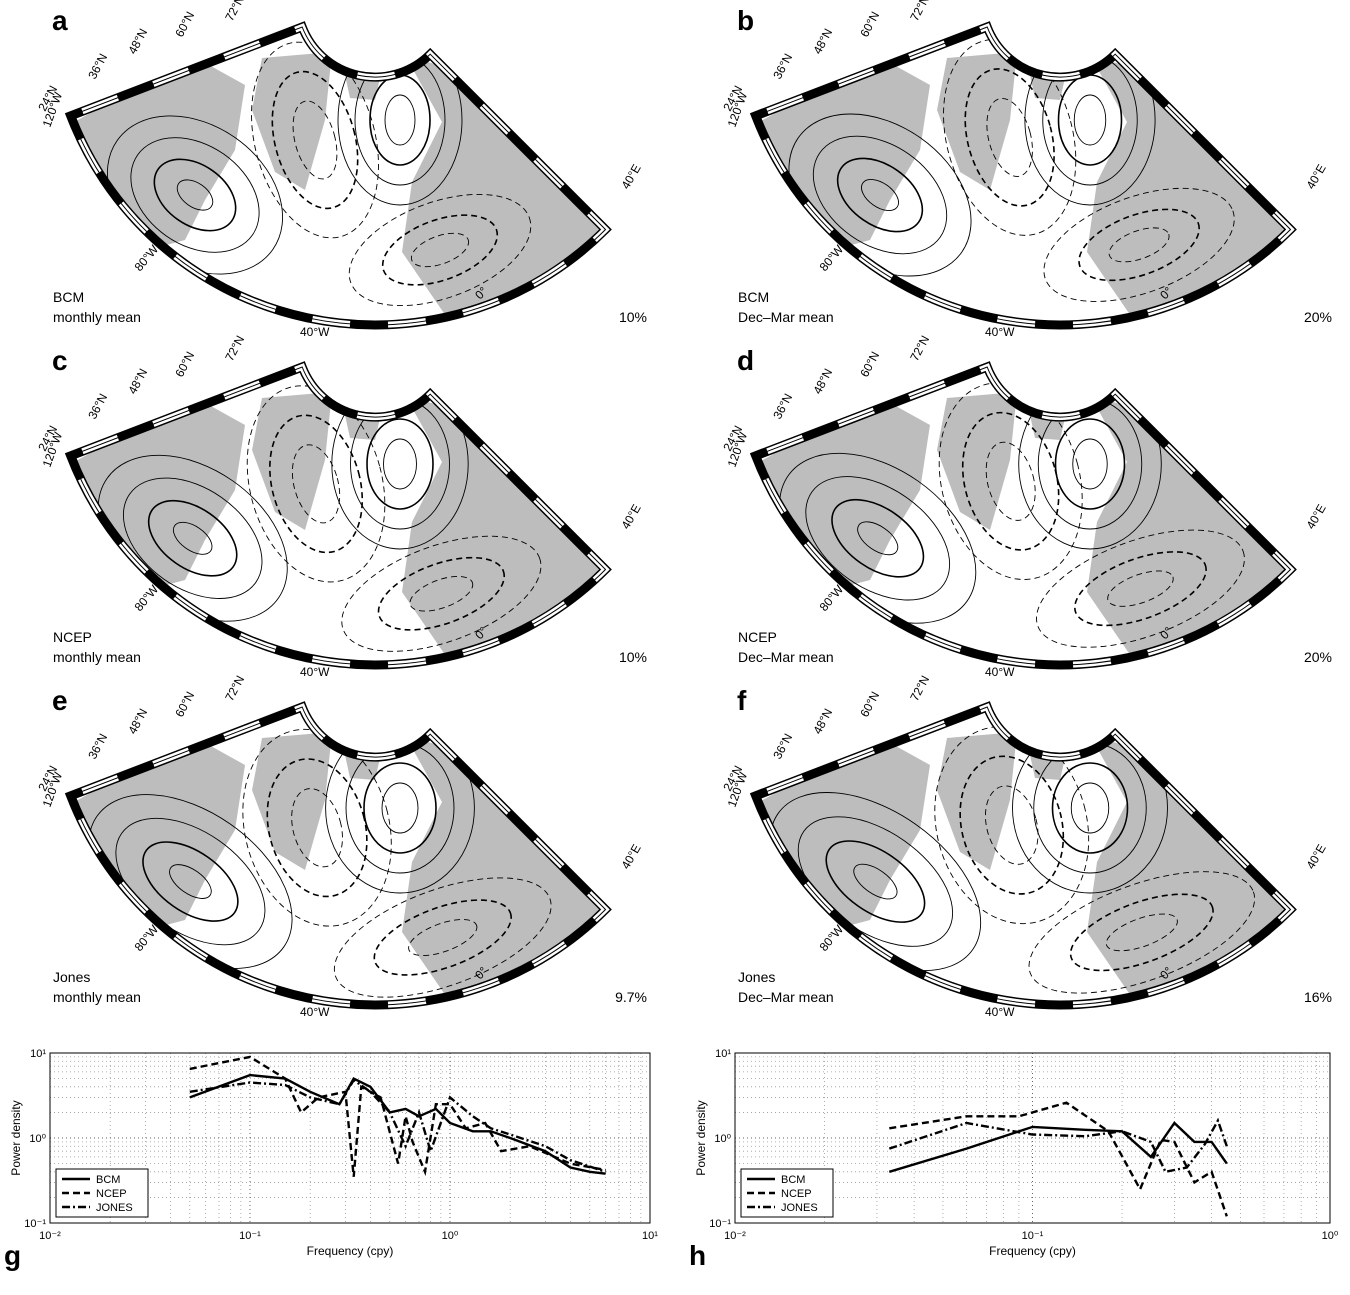 The width and height of the screenshot is (1350, 1295). Describe the element at coordinates (735, 1236) in the screenshot. I see `x-tick-label: 10⁻²` at that location.